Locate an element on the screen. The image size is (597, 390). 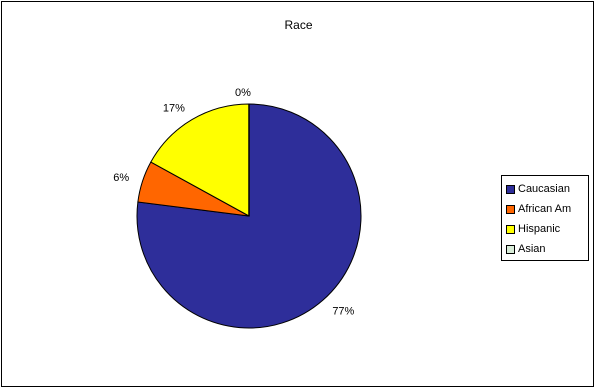
legend-label: Hispanic is located at coordinates (539, 229).